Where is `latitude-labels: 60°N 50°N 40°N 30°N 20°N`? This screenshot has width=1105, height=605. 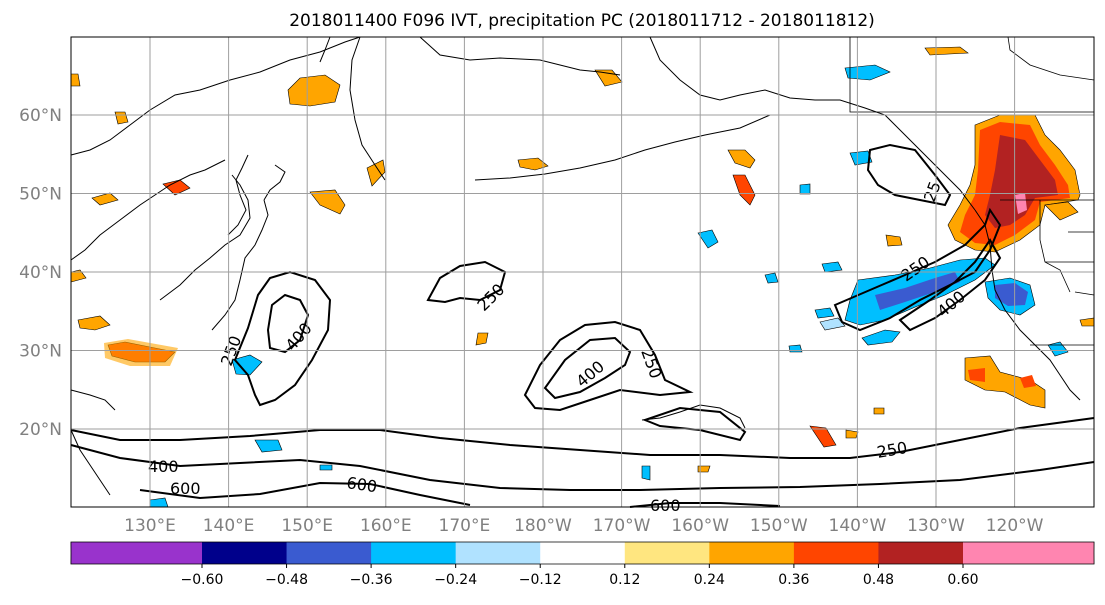 latitude-labels: 60°N 50°N 40°N 30°N 20°N is located at coordinates (40, 273).